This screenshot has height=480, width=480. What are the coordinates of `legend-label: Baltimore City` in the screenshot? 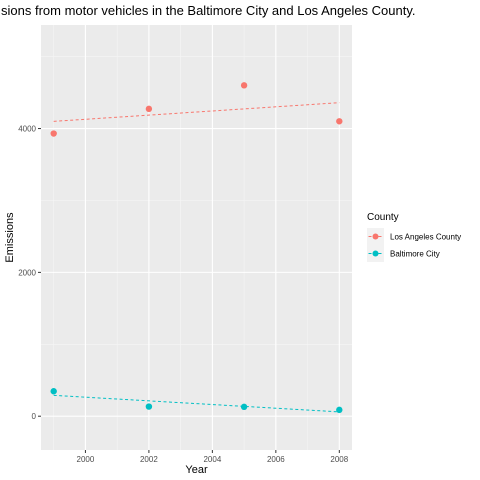 It's located at (415, 254).